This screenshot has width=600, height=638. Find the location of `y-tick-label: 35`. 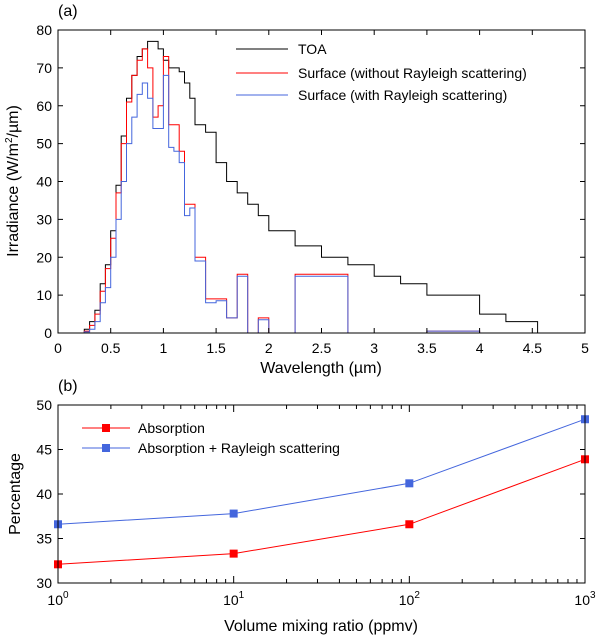

y-tick-label: 35 is located at coordinates (44, 539).